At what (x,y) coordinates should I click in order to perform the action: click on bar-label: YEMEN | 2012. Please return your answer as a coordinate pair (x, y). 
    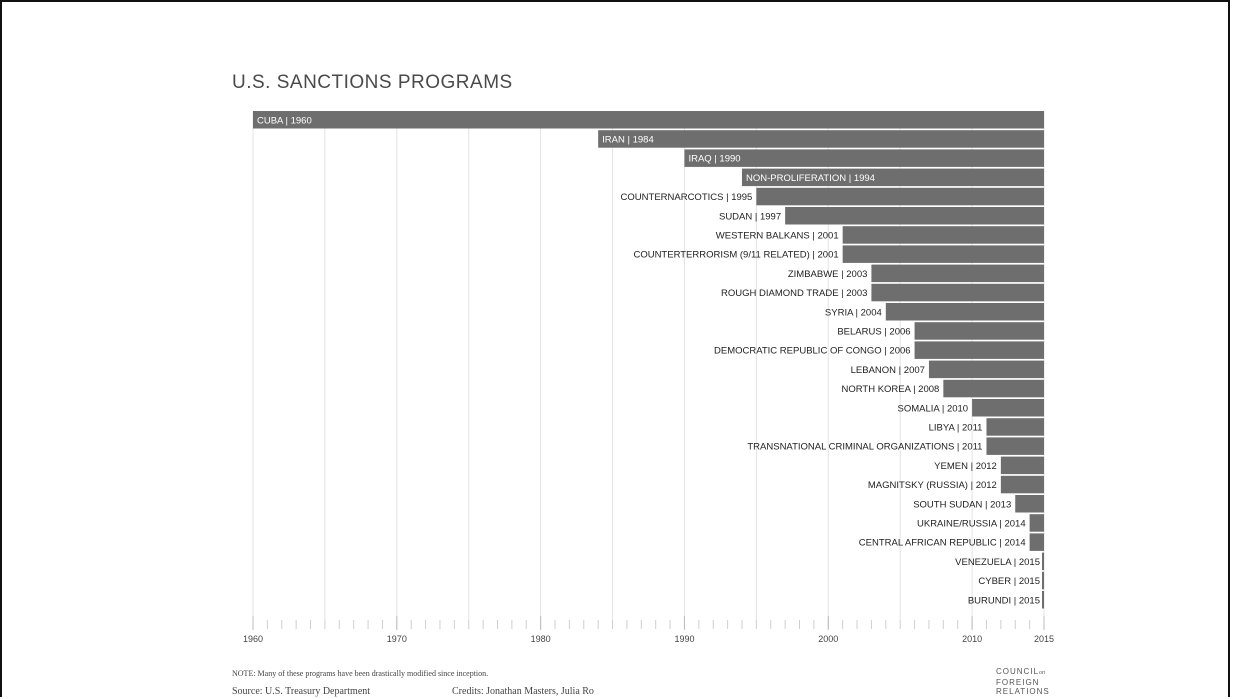
    Looking at the image, I should click on (965, 466).